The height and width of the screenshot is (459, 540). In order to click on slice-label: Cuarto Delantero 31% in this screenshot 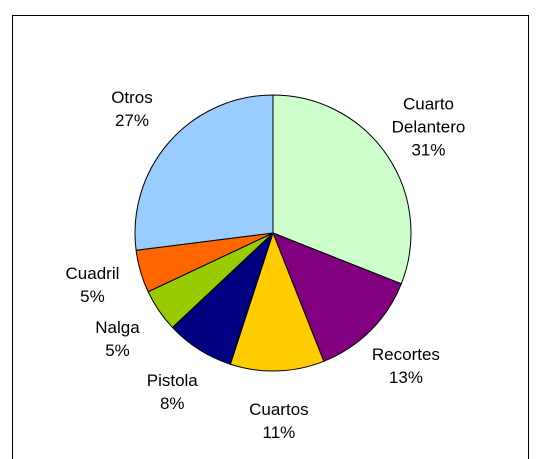, I will do `click(428, 127)`.